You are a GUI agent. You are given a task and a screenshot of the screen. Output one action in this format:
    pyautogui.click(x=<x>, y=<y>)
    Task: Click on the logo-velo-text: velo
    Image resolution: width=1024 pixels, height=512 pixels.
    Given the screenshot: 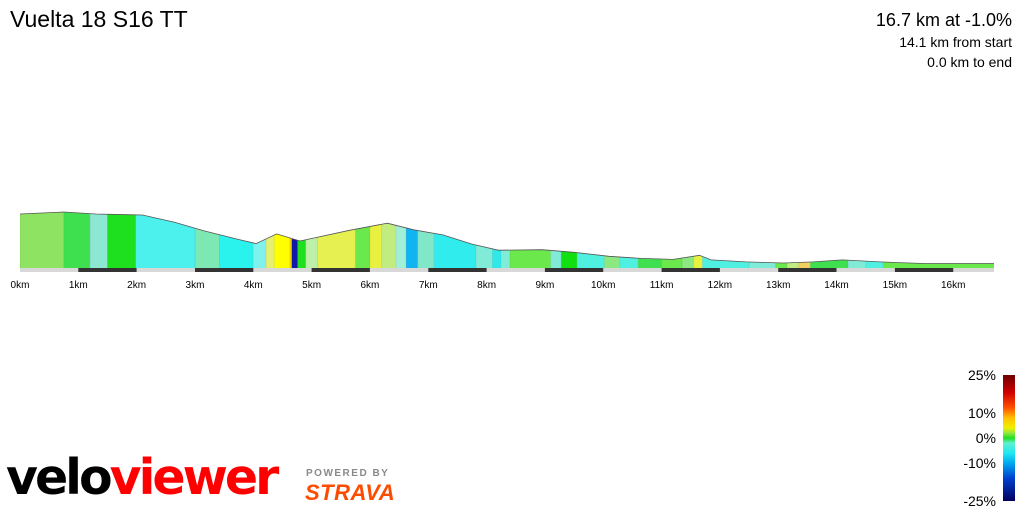 What is the action you would take?
    pyautogui.click(x=59, y=477)
    